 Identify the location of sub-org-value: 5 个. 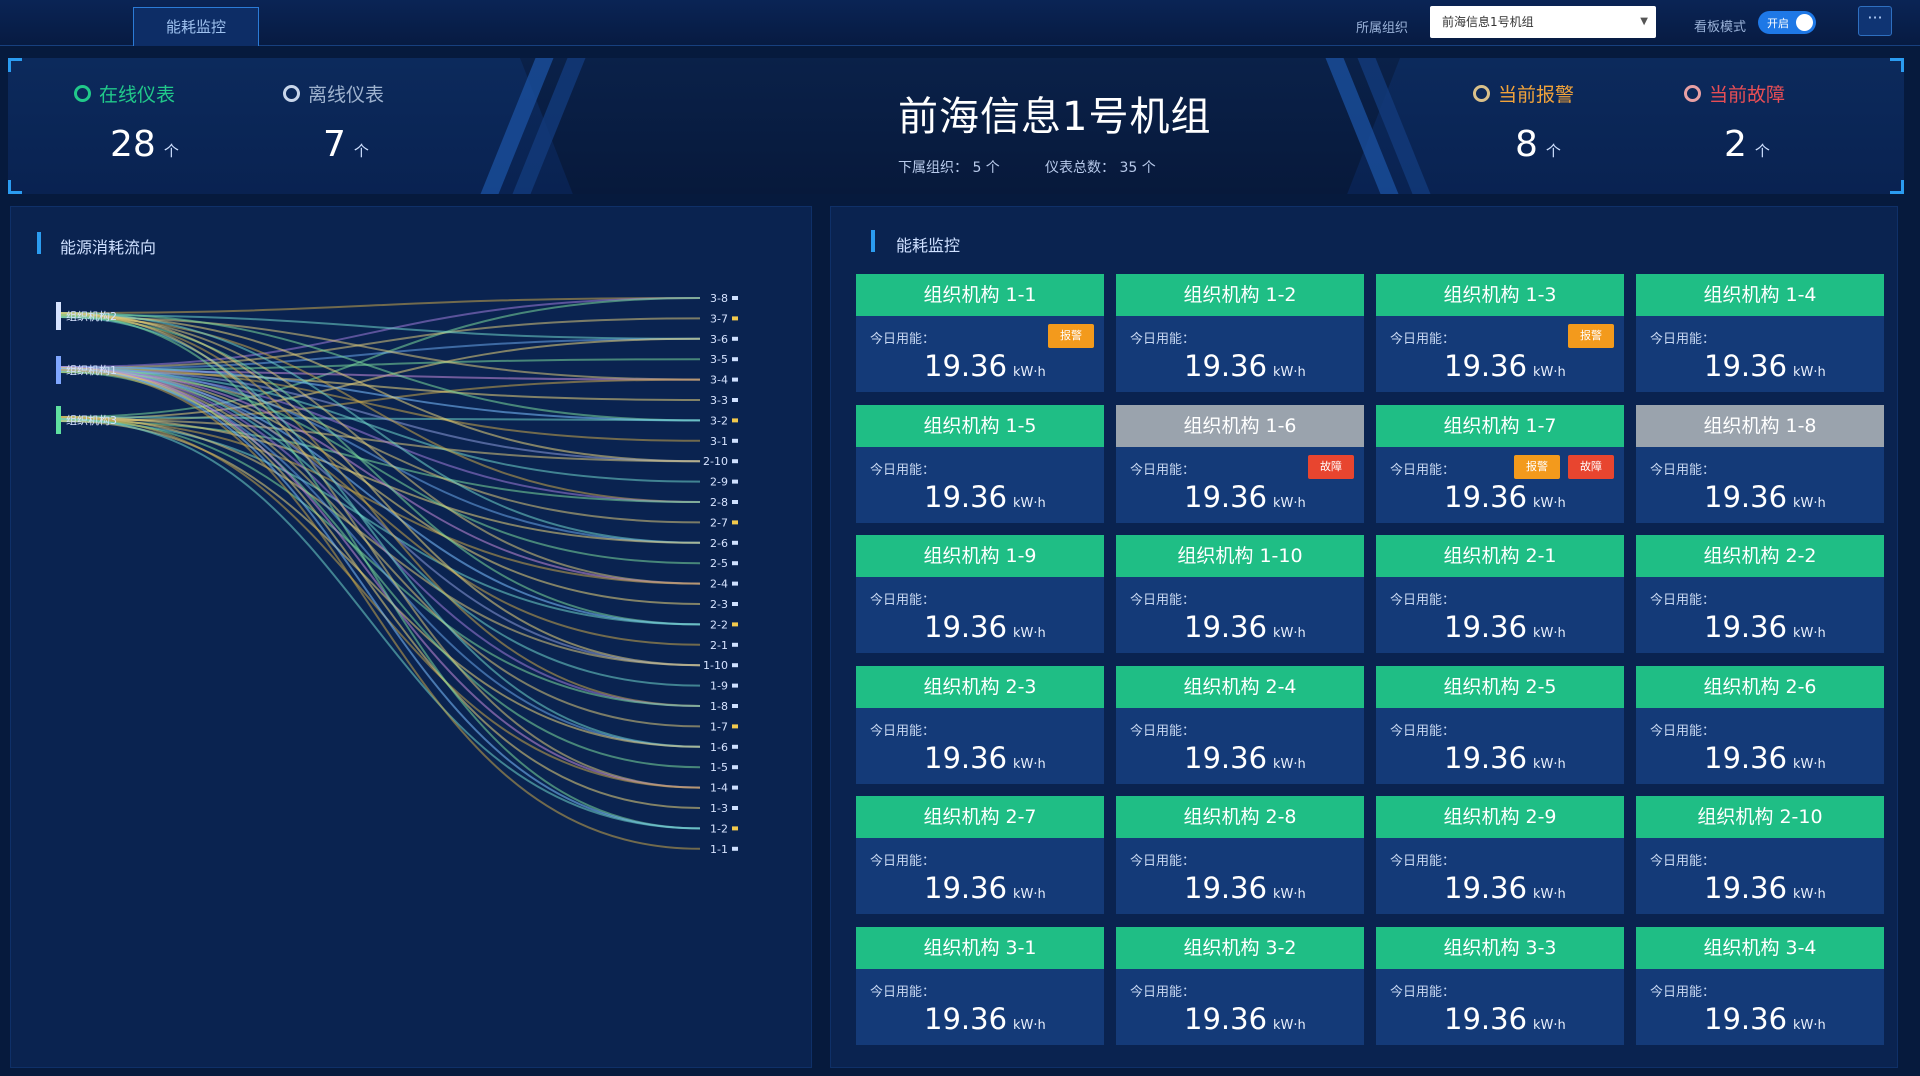
(986, 168).